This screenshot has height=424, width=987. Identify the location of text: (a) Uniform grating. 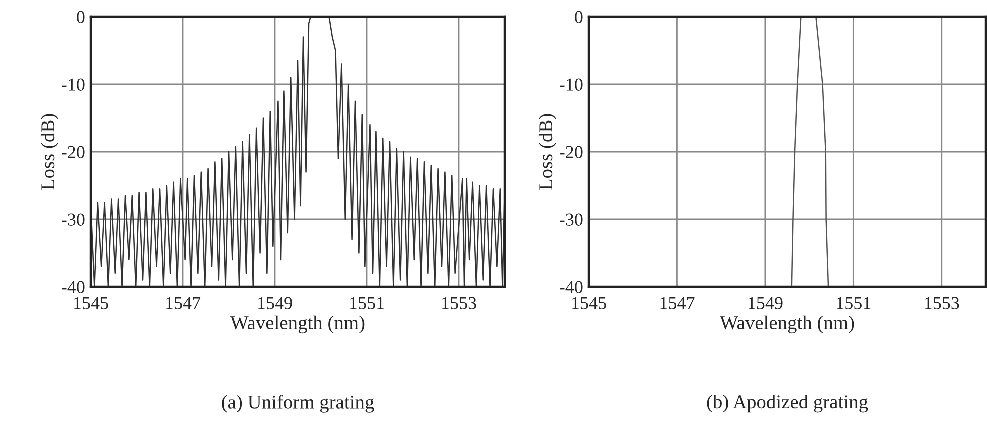
(298, 404).